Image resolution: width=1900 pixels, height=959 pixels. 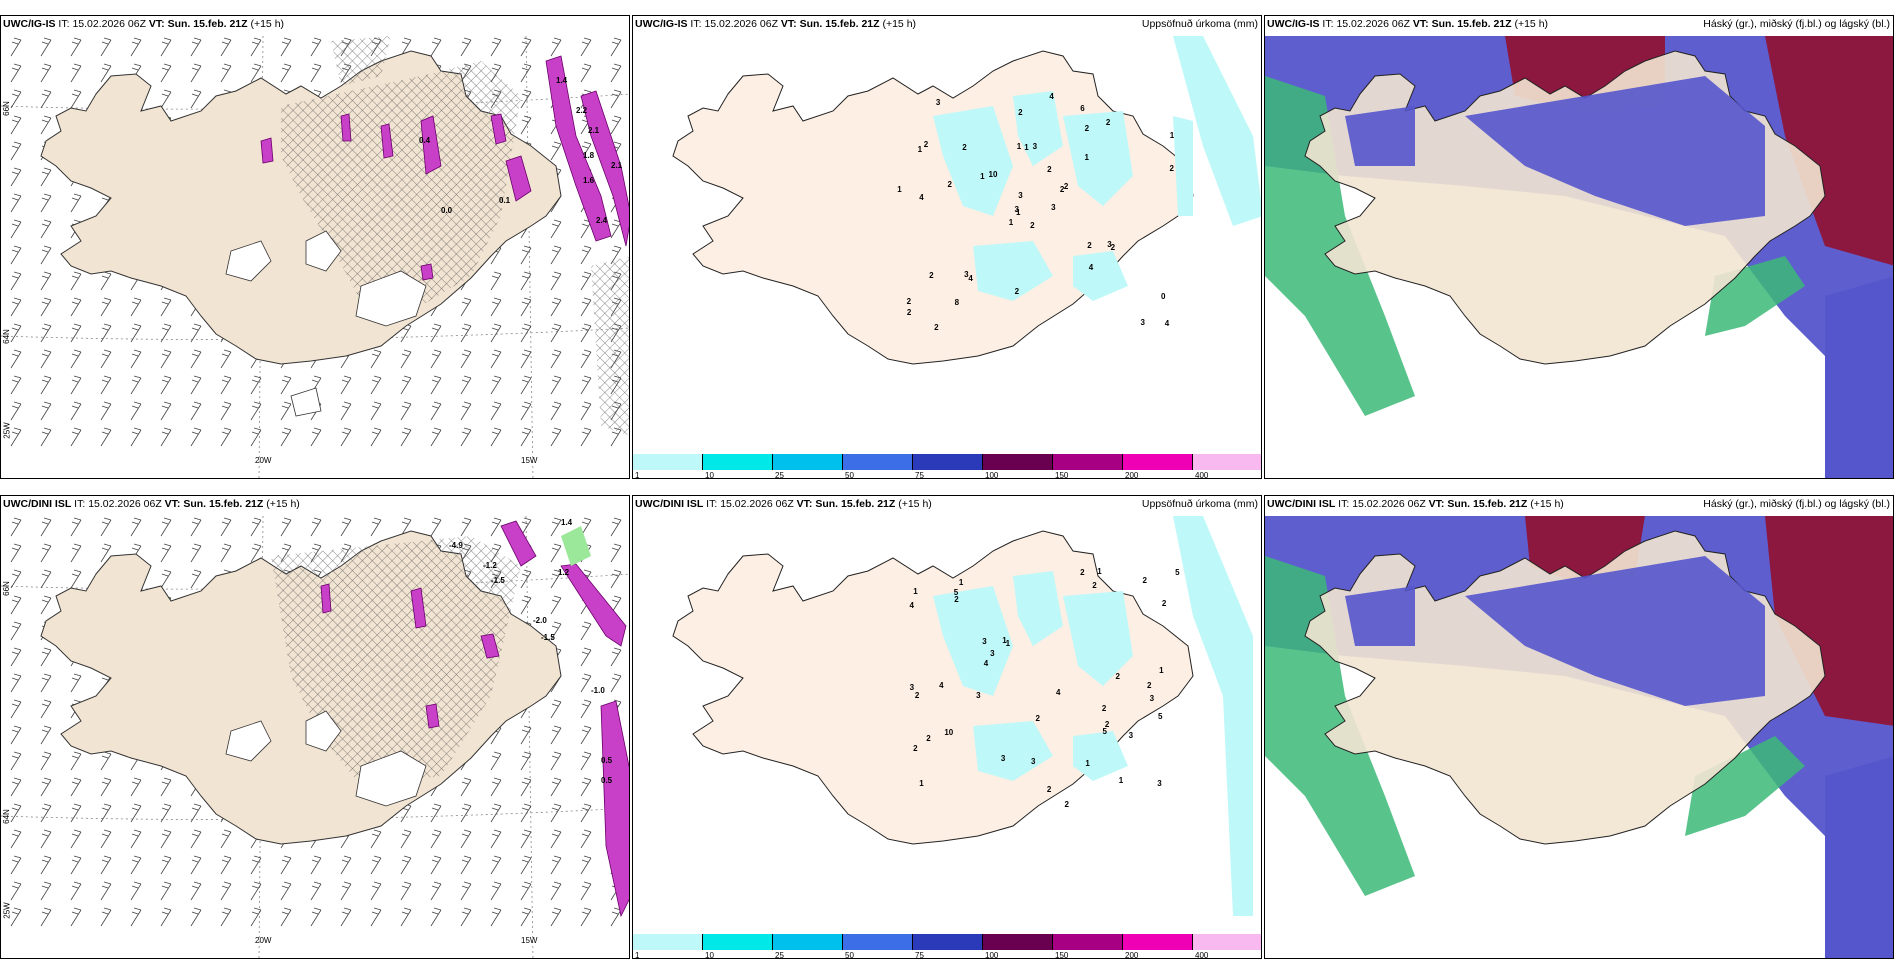 I want to click on temp-label: 2.1, so click(x=594, y=130).